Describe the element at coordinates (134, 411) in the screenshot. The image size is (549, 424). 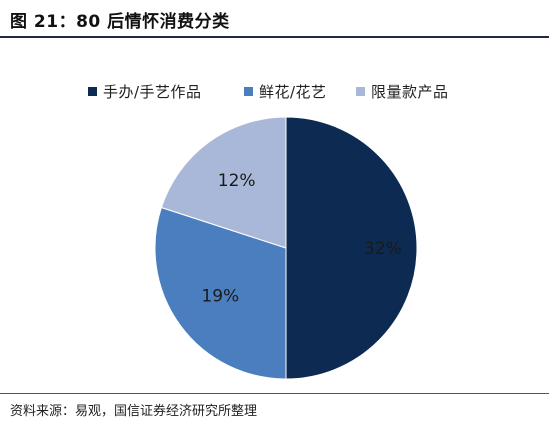
I see `source-note: 资料来源：易观，国信证券经济研究所整理` at that location.